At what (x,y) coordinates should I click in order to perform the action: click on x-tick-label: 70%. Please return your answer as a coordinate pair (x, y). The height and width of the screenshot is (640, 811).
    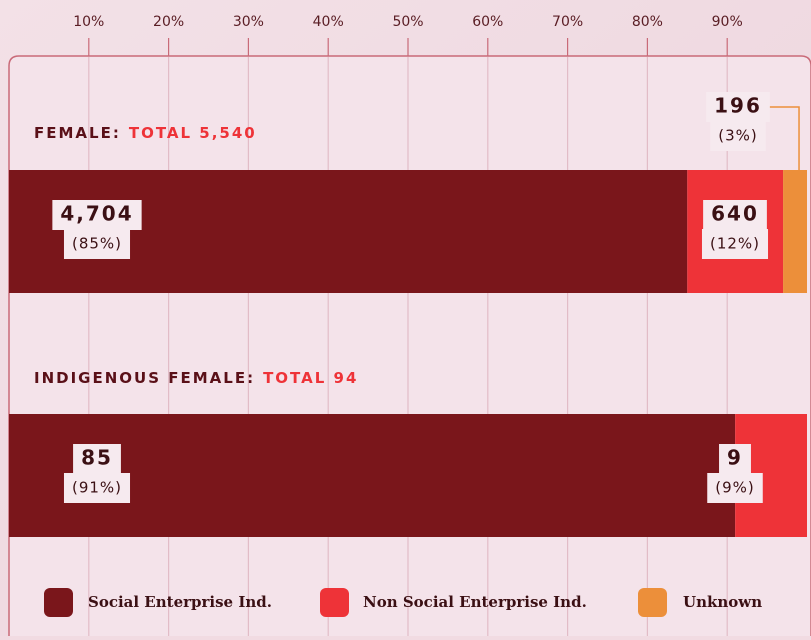
    Looking at the image, I should click on (567, 22).